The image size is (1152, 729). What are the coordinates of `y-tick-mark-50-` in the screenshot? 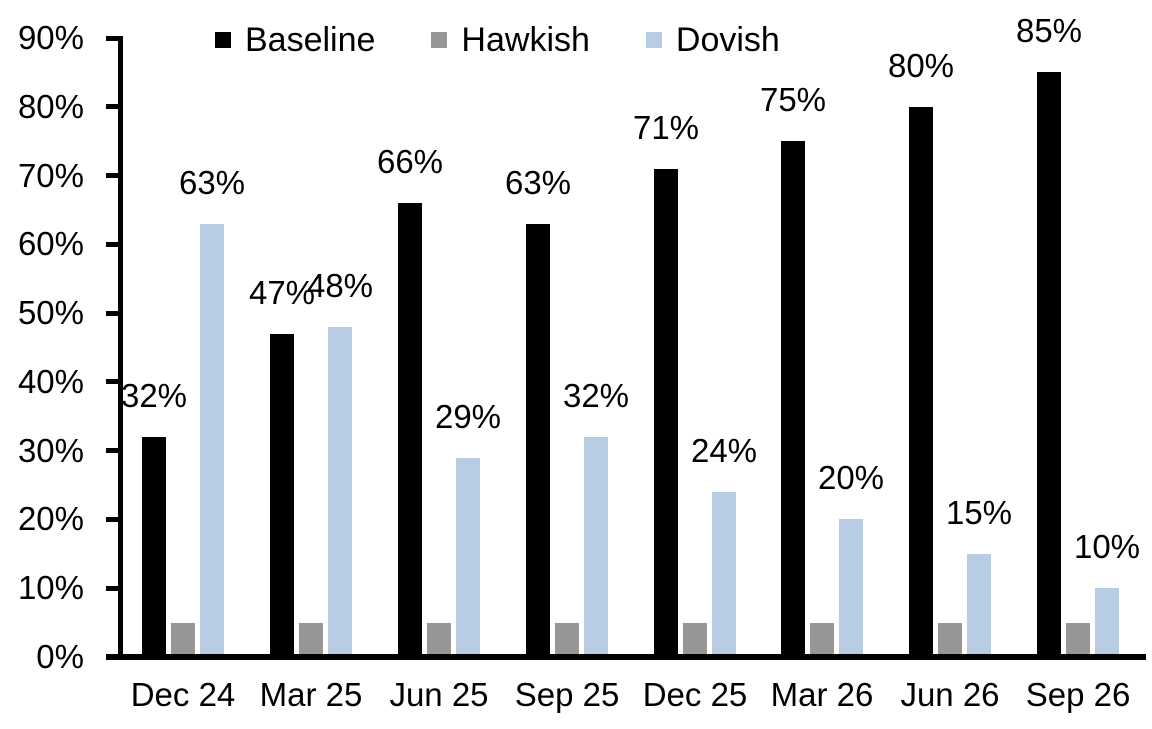 It's located at (112, 313).